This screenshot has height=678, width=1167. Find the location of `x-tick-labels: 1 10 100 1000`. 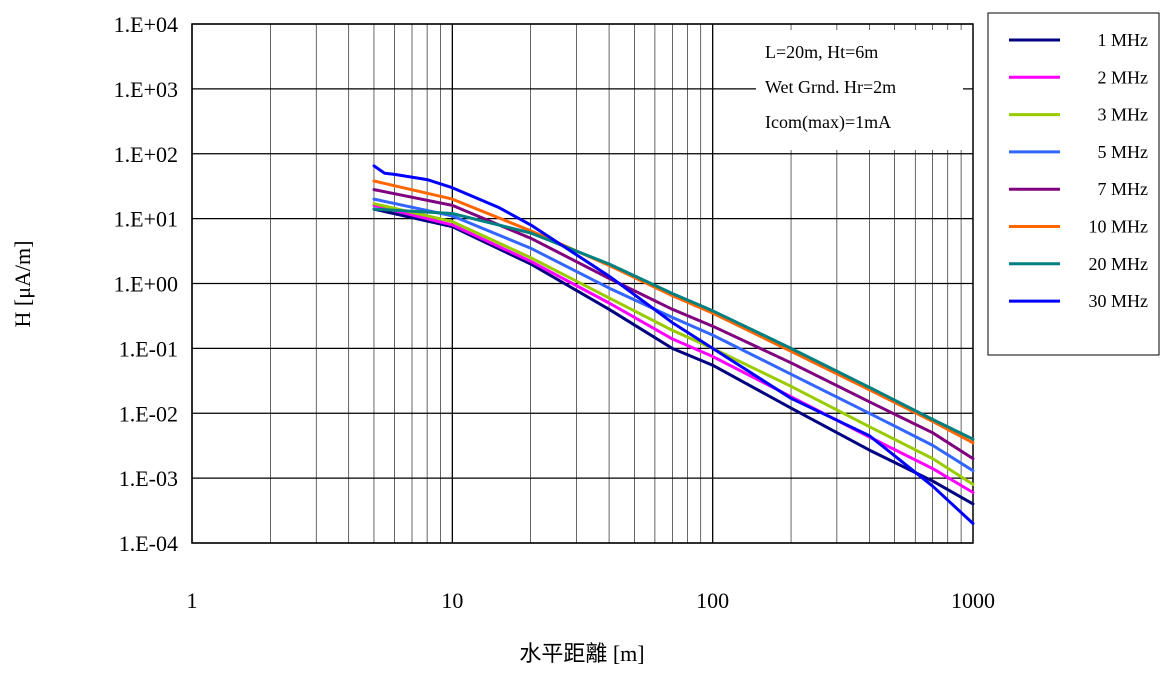

x-tick-labels: 1 10 100 1000 is located at coordinates (591, 600).